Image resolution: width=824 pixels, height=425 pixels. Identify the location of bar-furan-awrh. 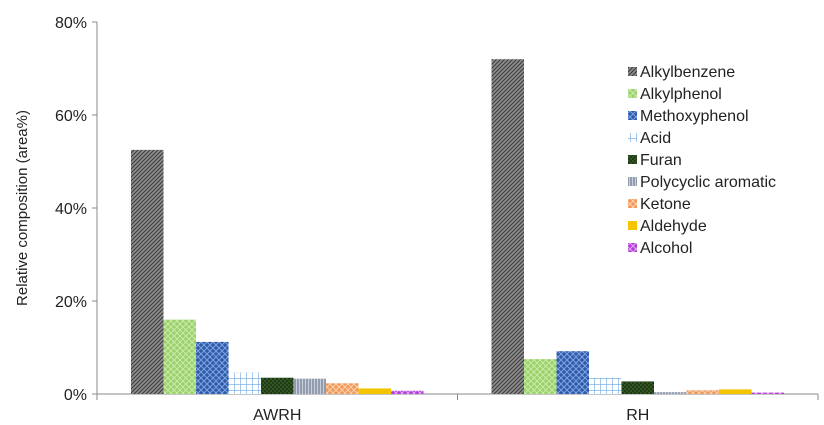
(277, 385).